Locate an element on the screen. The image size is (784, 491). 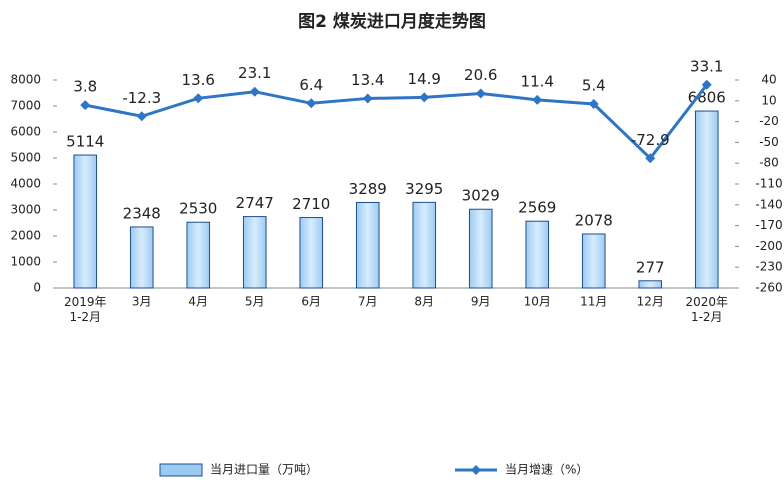
y-tick-label: 7000 is located at coordinates (25, 106).